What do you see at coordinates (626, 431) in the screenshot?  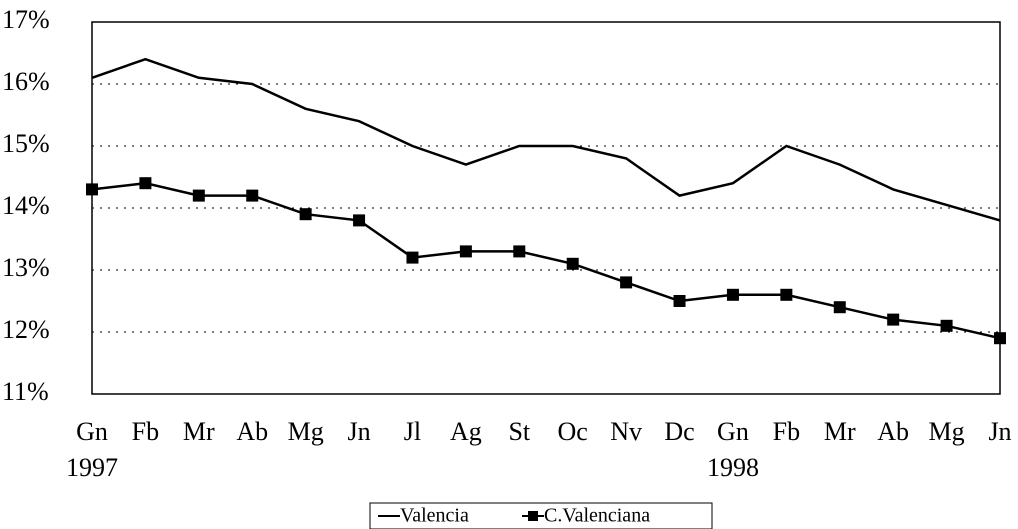 I see `x-tick-label: Nv` at bounding box center [626, 431].